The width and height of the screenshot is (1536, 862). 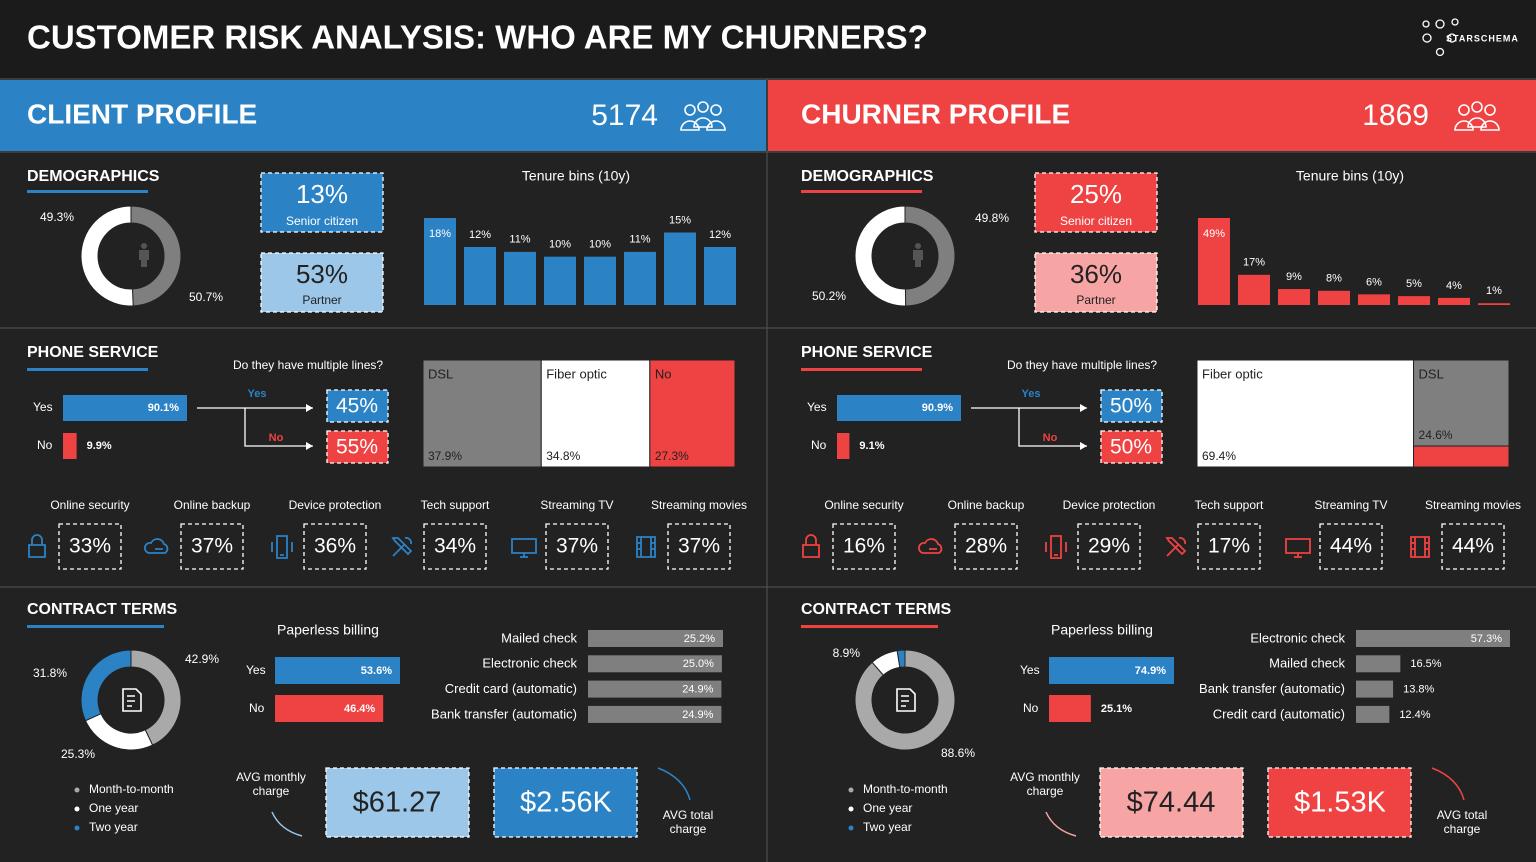 I want to click on kpi-caption: AVG total charge, so click(x=688, y=822).